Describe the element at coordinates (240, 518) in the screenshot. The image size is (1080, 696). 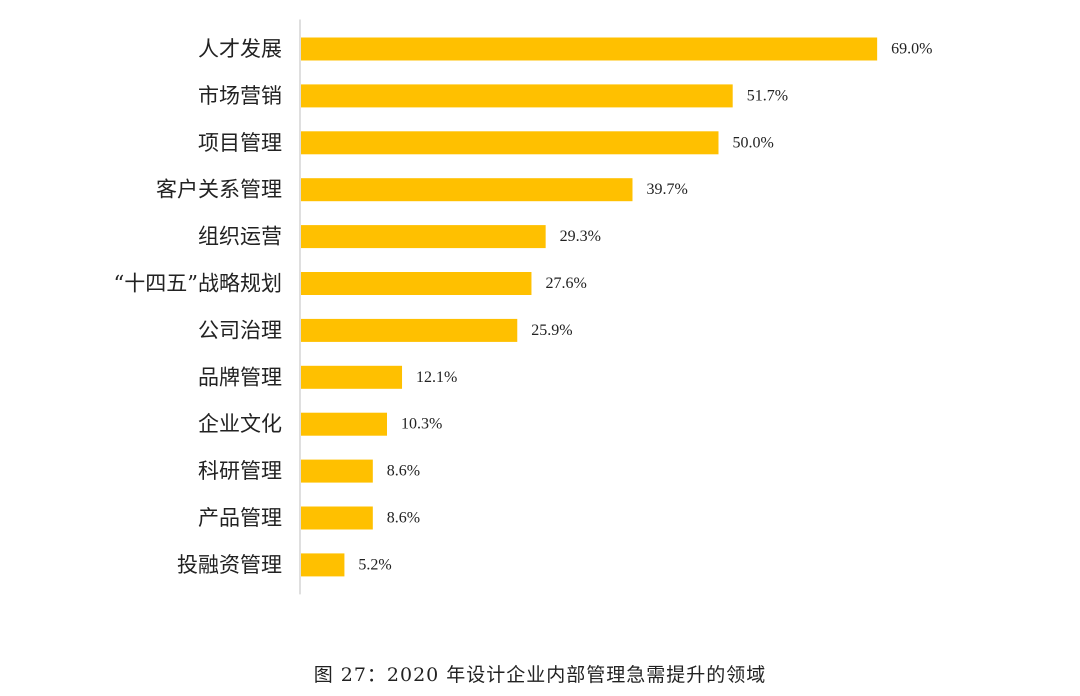
I see `category-label: 产品管理` at that location.